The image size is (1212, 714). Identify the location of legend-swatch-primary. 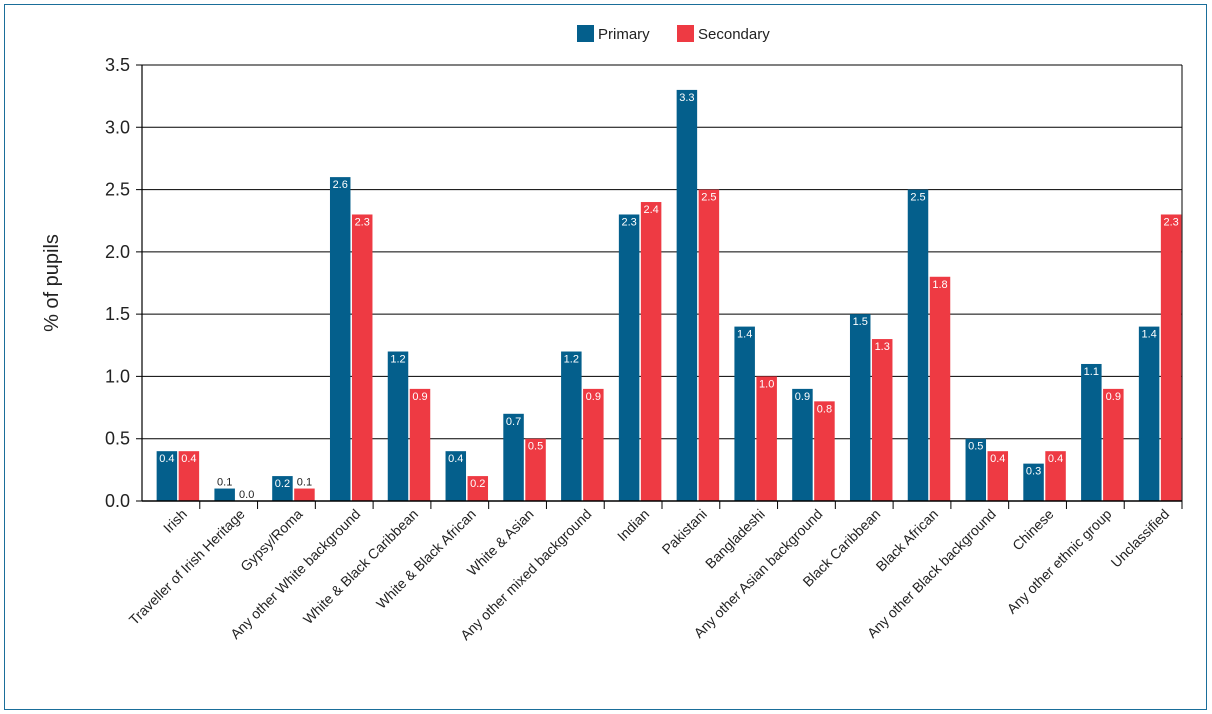
(585, 33).